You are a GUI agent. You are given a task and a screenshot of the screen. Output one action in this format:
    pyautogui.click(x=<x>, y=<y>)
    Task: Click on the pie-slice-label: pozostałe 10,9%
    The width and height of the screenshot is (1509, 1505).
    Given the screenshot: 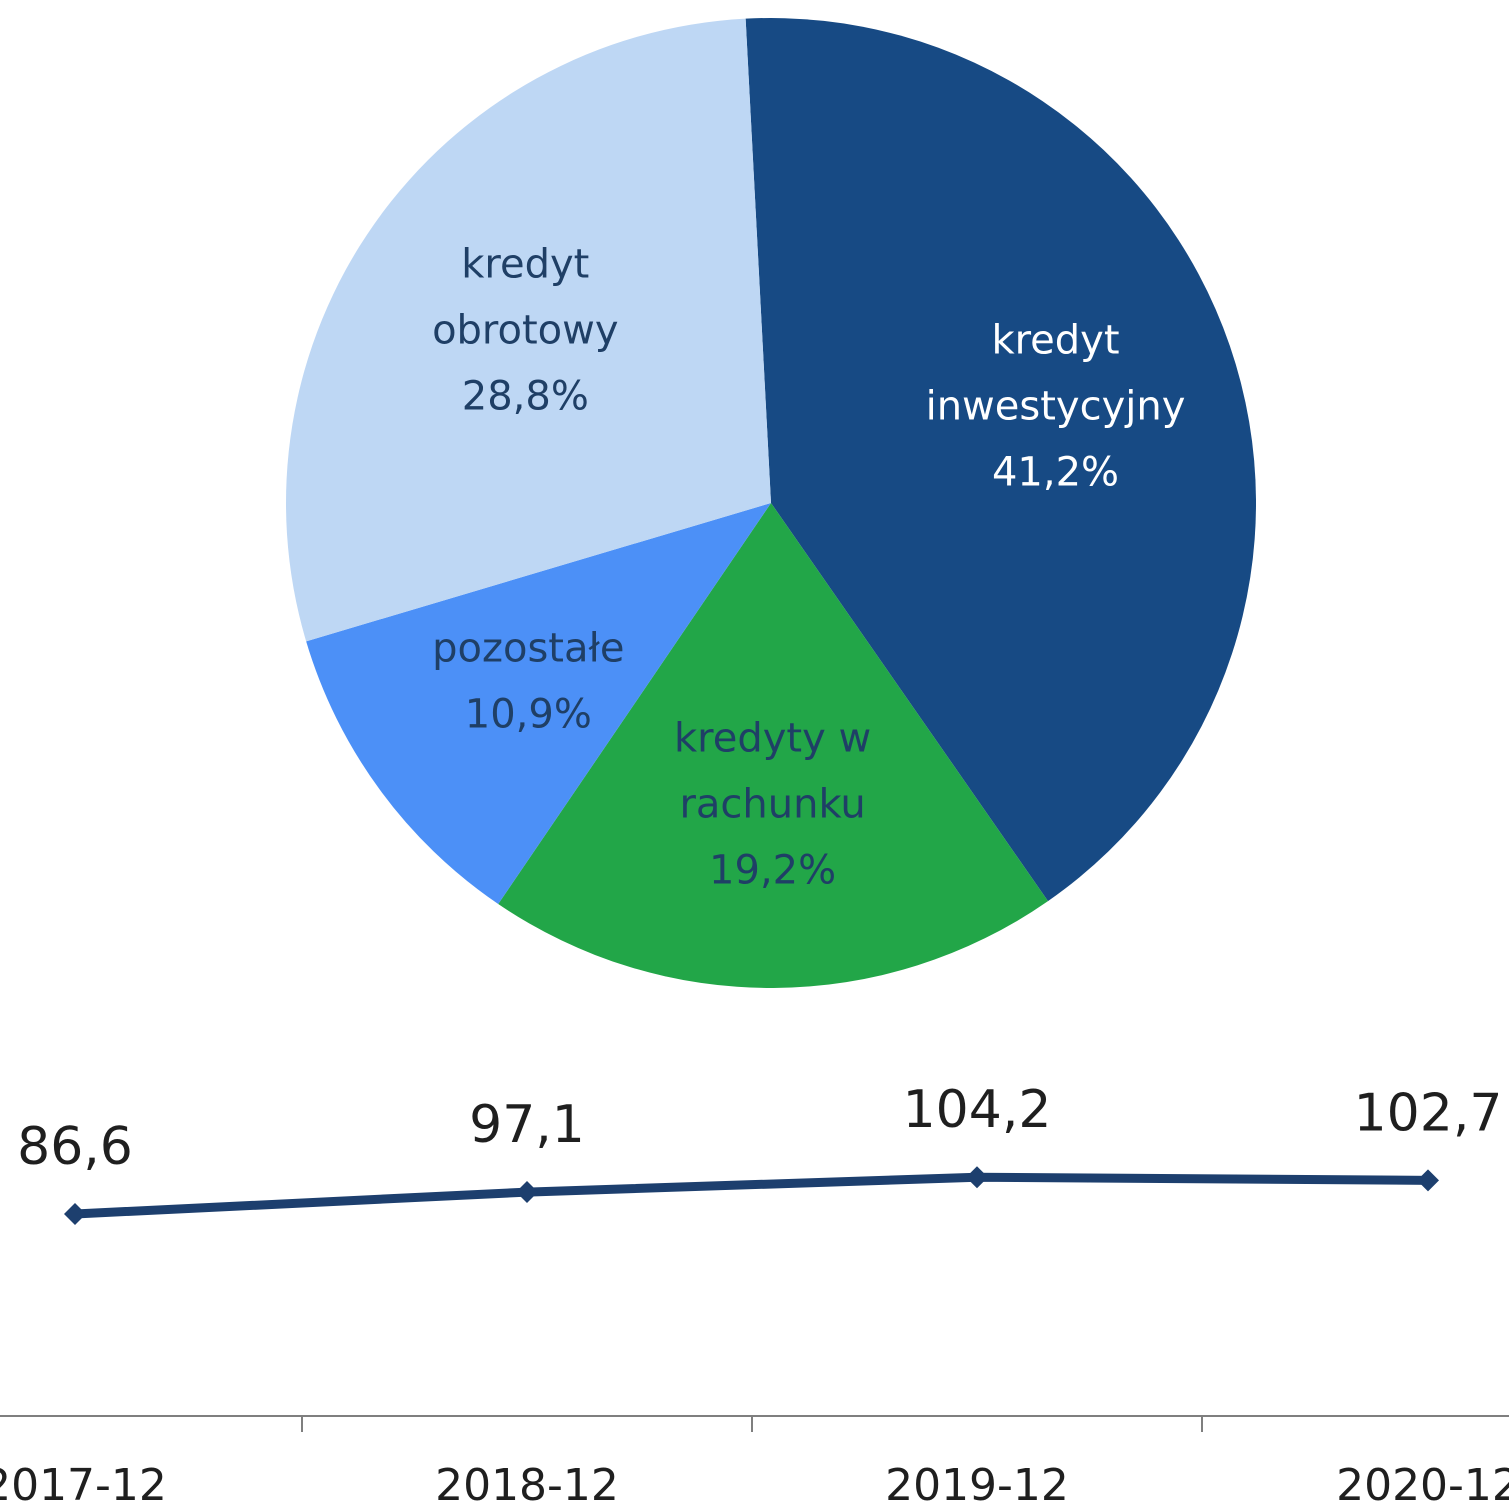 What is the action you would take?
    pyautogui.click(x=528, y=682)
    